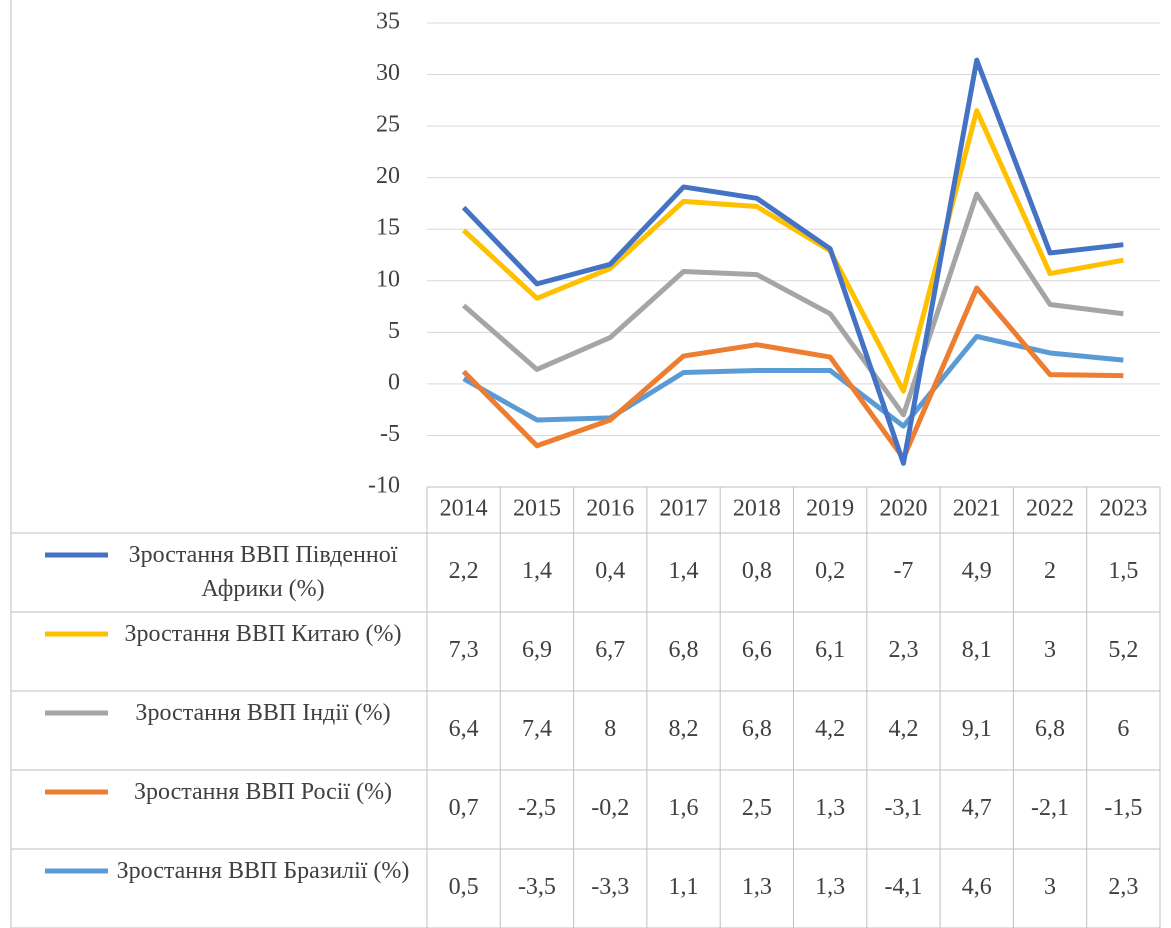  What do you see at coordinates (263, 634) in the screenshot?
I see `legend-label: Зростання ВВП Китаю (%)` at bounding box center [263, 634].